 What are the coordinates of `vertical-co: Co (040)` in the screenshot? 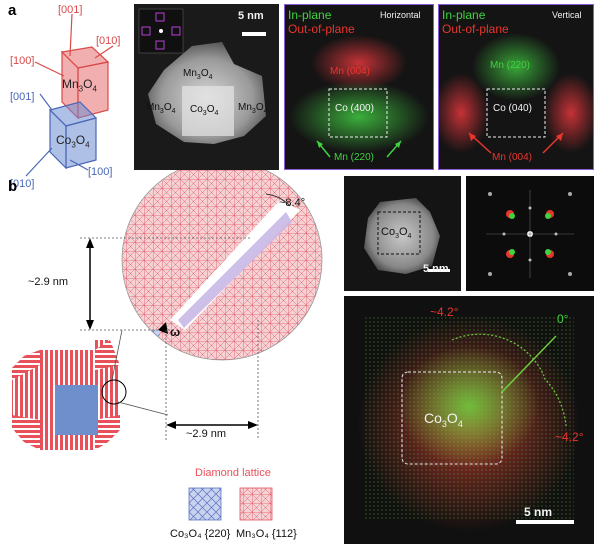 It's located at (512, 108).